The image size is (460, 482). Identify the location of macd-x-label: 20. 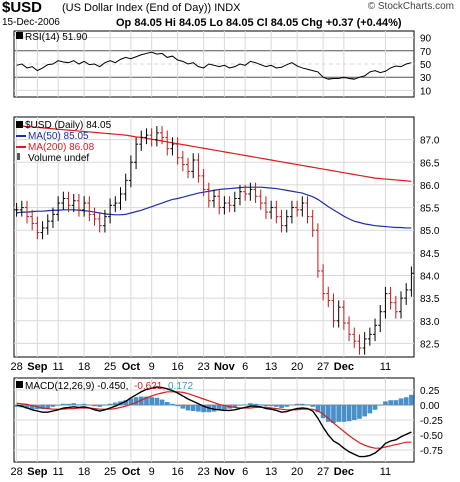
(297, 472).